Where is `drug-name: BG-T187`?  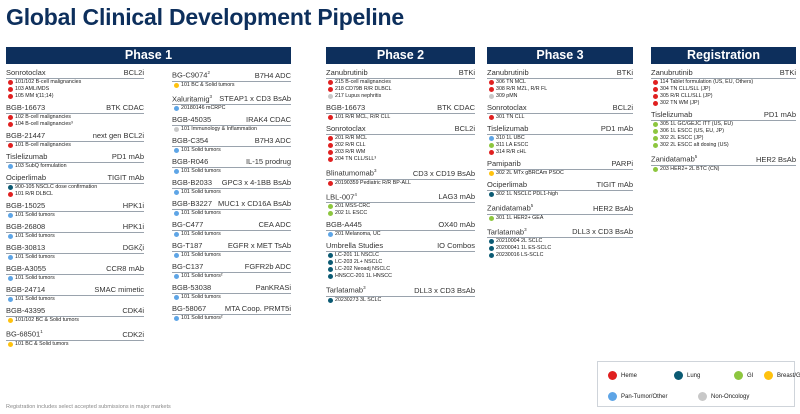 drug-name: BG-T187 is located at coordinates (187, 245).